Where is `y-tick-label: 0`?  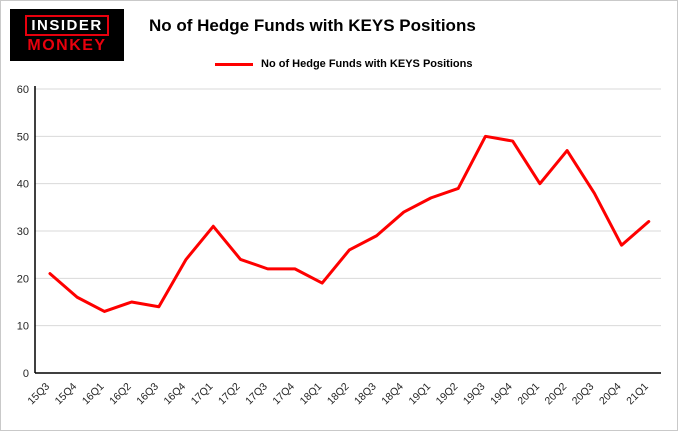 y-tick-label: 0 is located at coordinates (26, 374).